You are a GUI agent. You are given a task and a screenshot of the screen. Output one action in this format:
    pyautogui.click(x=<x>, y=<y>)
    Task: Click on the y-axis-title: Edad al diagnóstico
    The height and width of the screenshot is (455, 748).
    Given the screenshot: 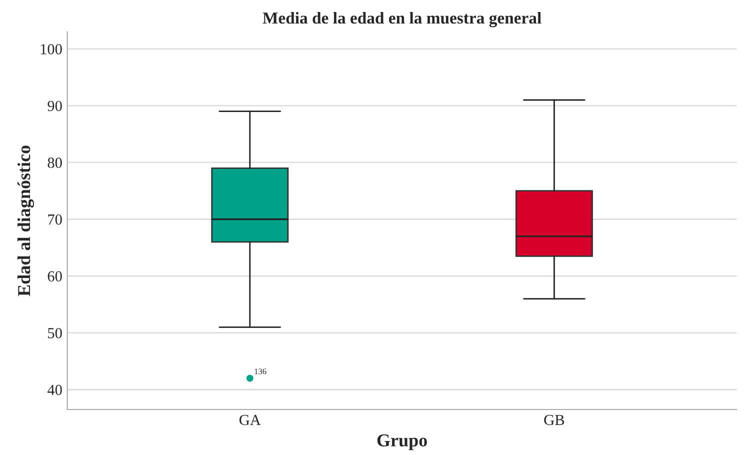 What is the action you would take?
    pyautogui.click(x=25, y=221)
    